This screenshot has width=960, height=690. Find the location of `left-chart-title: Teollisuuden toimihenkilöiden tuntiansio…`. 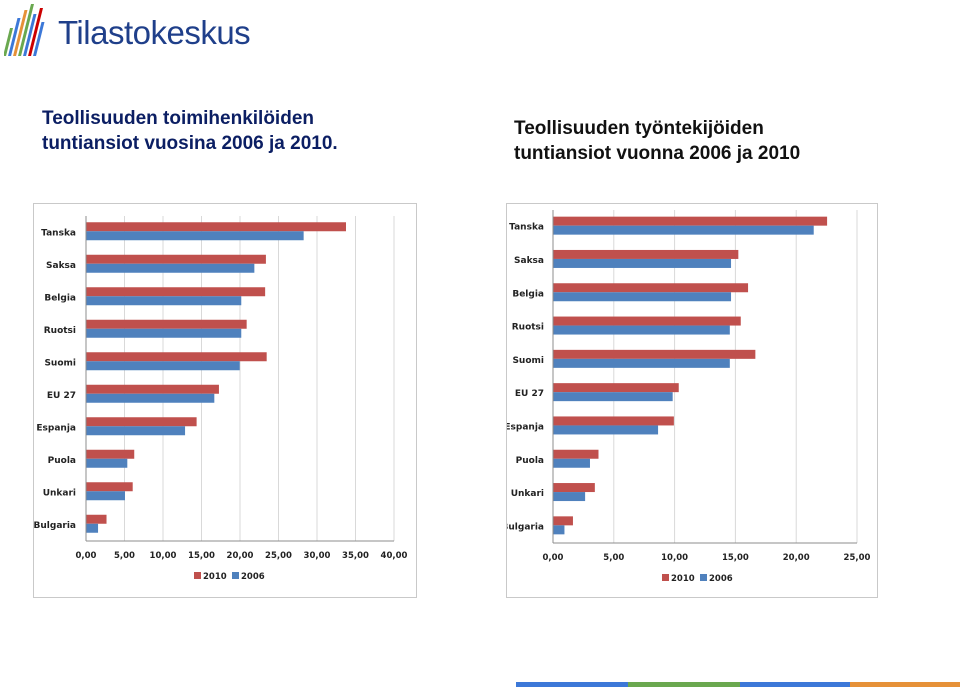

left-chart-title: Teollisuuden toimihenkilöiden tuntiansio… is located at coordinates (190, 131).